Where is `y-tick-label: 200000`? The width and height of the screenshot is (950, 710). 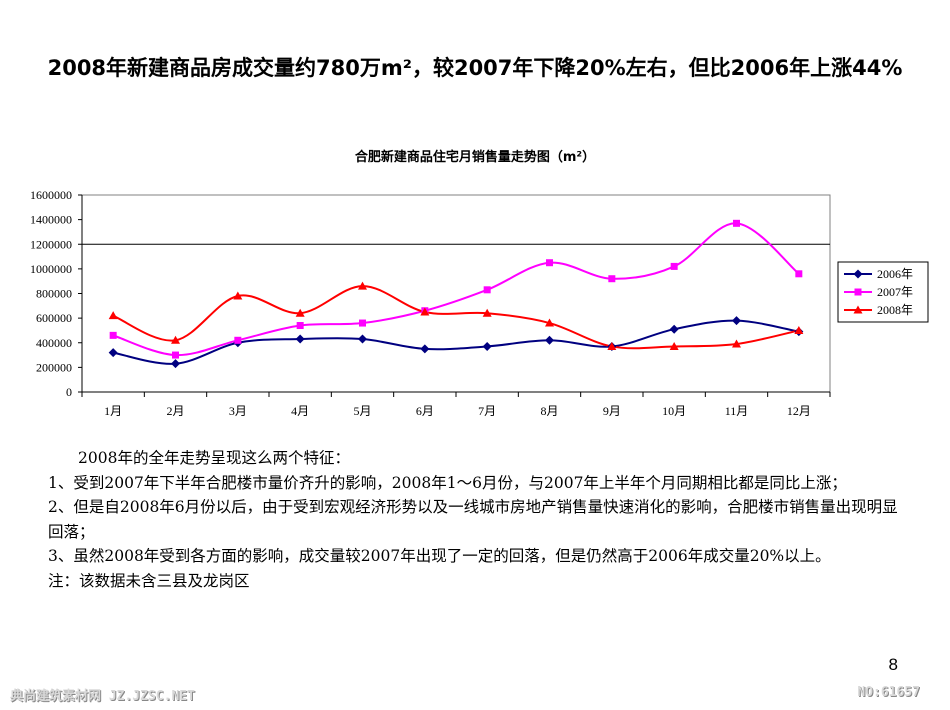
y-tick-label: 200000 is located at coordinates (54, 367).